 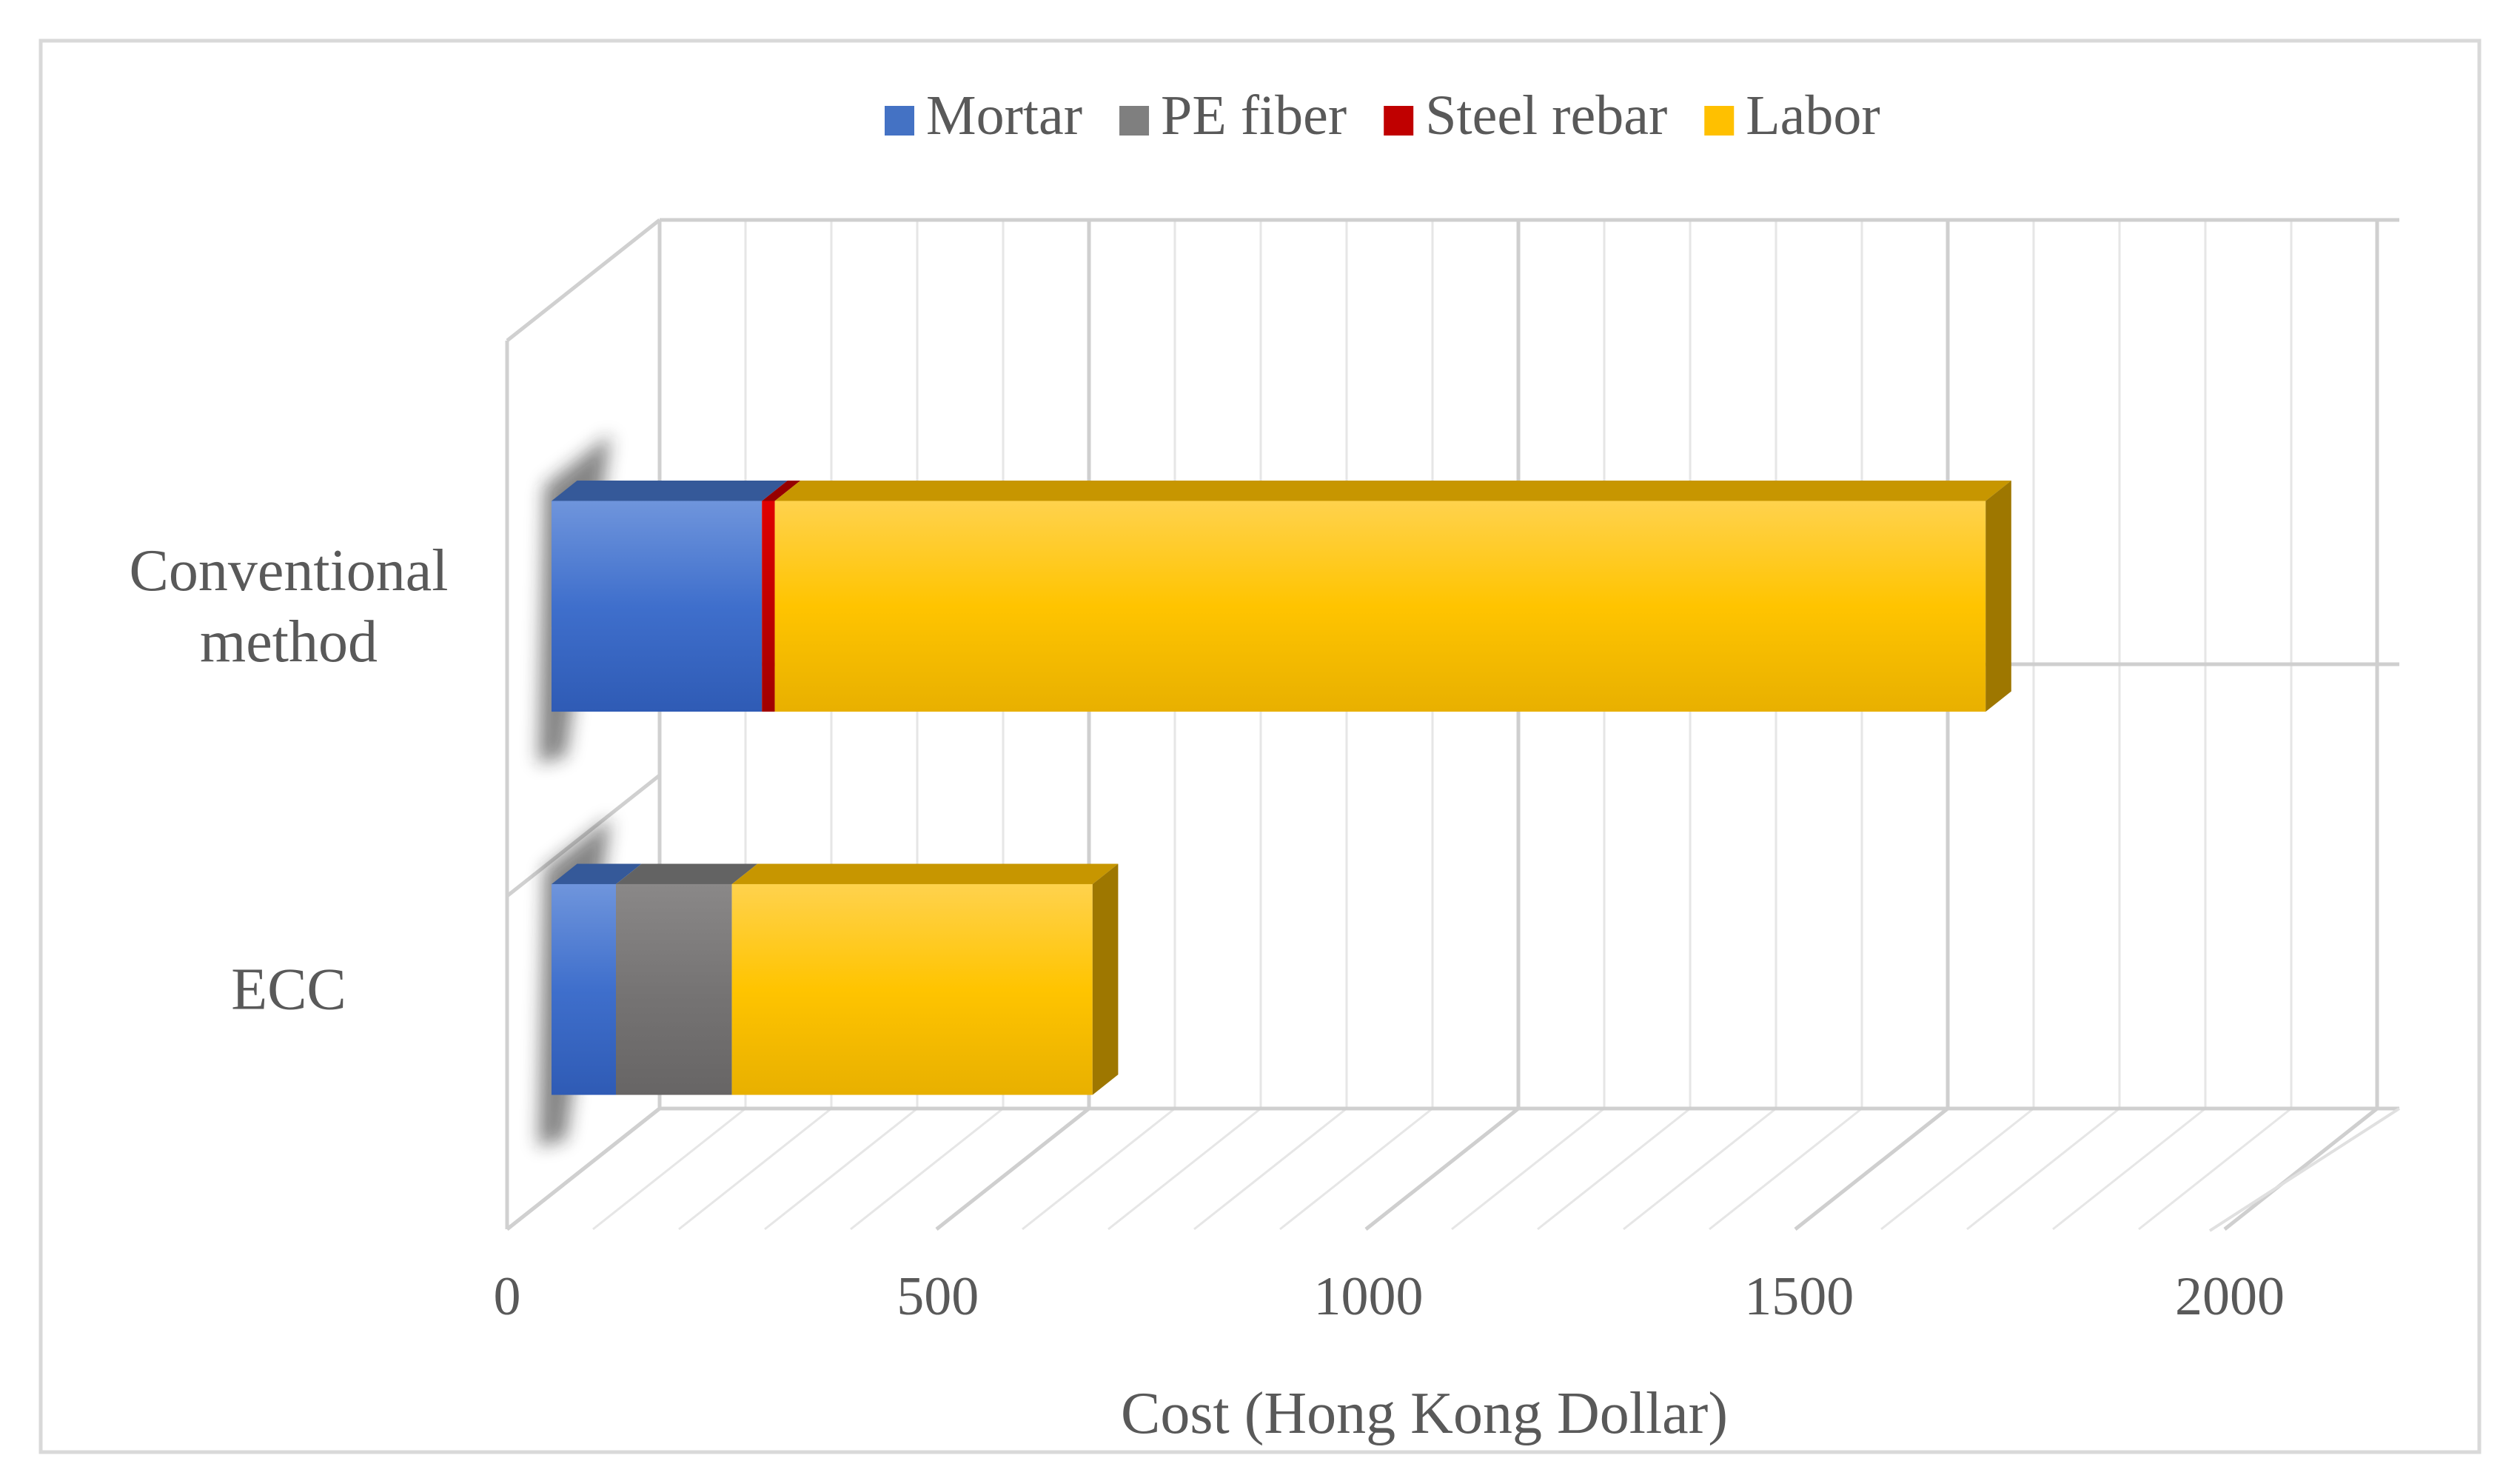 I want to click on category-label-line: method, so click(x=289, y=642).